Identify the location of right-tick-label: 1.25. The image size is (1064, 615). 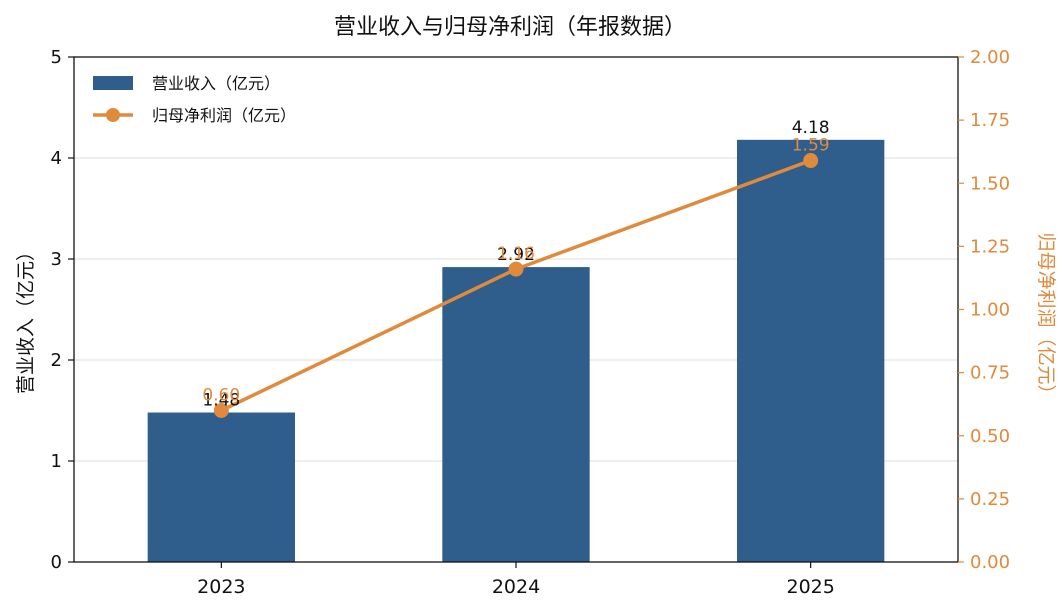
(990, 246).